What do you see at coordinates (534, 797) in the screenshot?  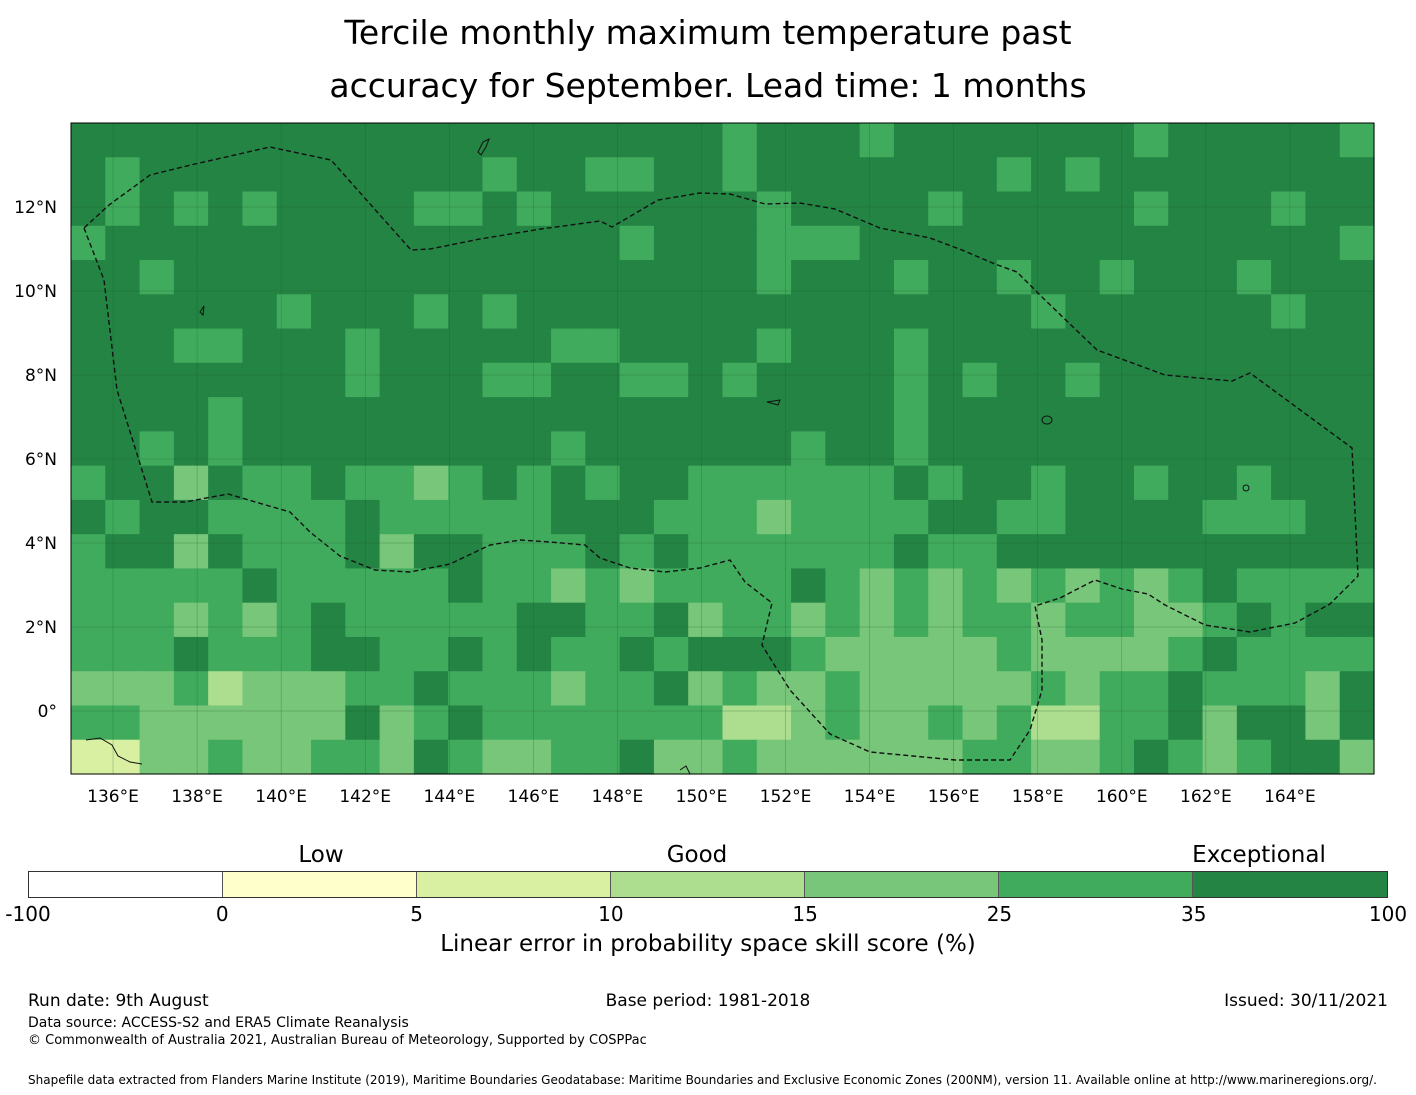 I see `lon-tick-label: 146°E` at bounding box center [534, 797].